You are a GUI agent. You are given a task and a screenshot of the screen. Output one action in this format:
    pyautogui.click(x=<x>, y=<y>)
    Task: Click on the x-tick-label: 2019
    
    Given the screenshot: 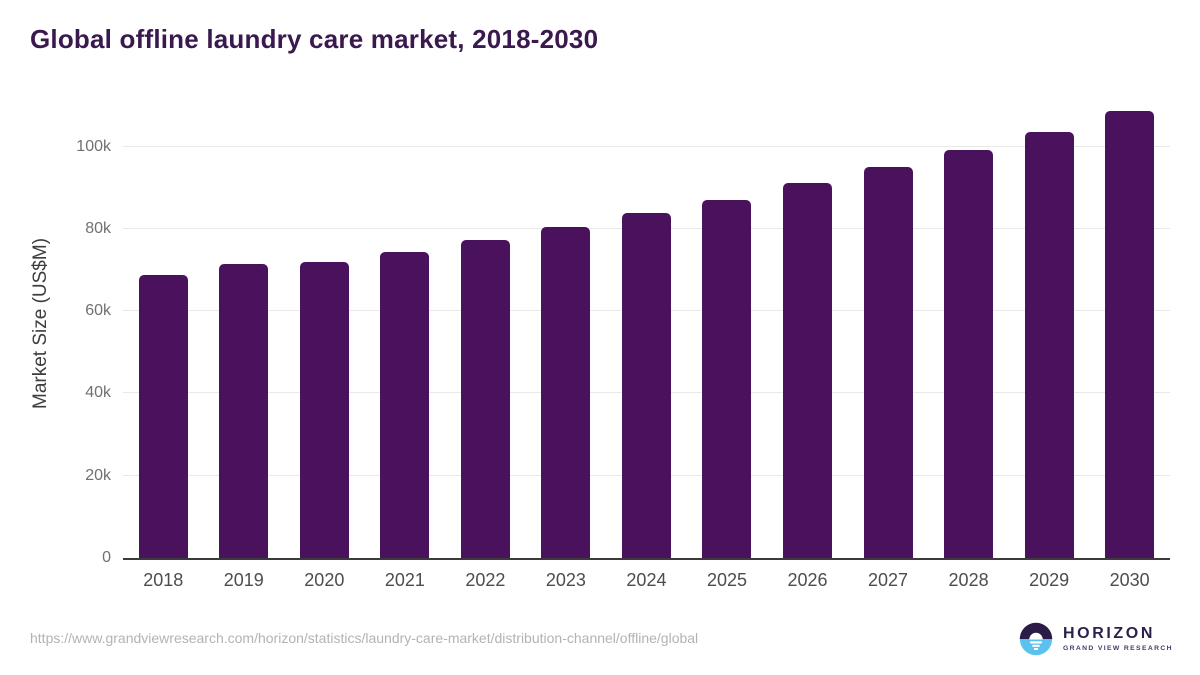 What is the action you would take?
    pyautogui.click(x=243, y=580)
    